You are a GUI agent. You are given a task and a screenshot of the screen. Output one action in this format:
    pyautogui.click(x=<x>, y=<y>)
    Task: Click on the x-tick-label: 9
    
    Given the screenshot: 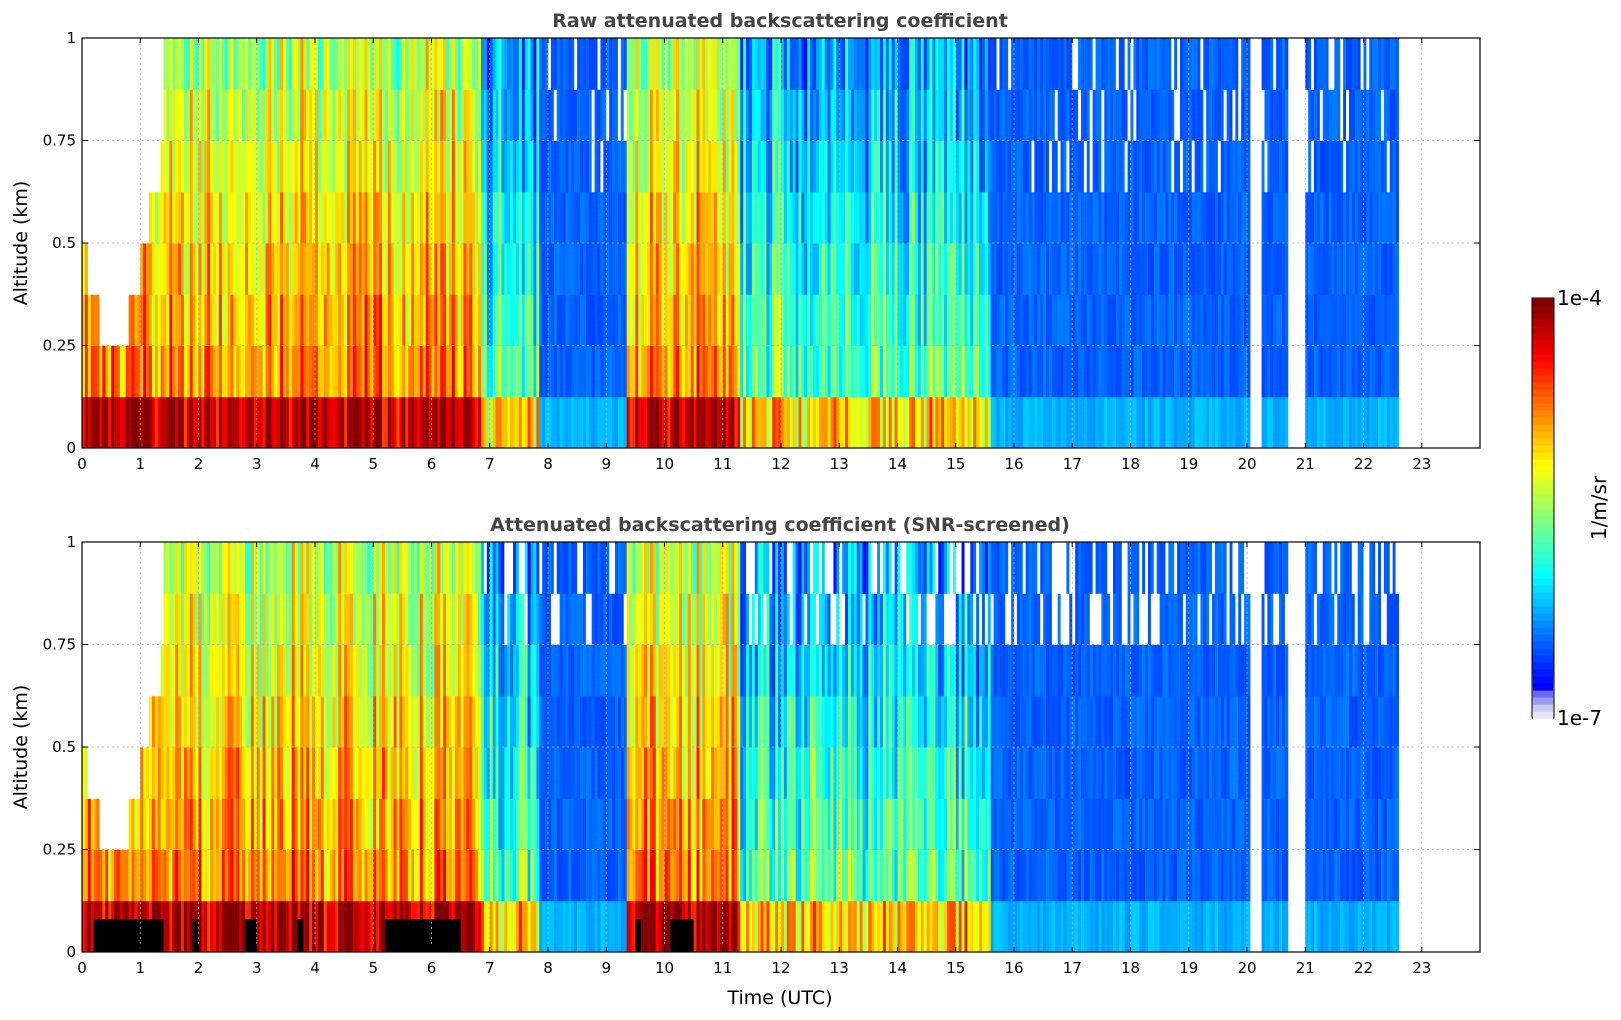 What is the action you would take?
    pyautogui.click(x=606, y=464)
    